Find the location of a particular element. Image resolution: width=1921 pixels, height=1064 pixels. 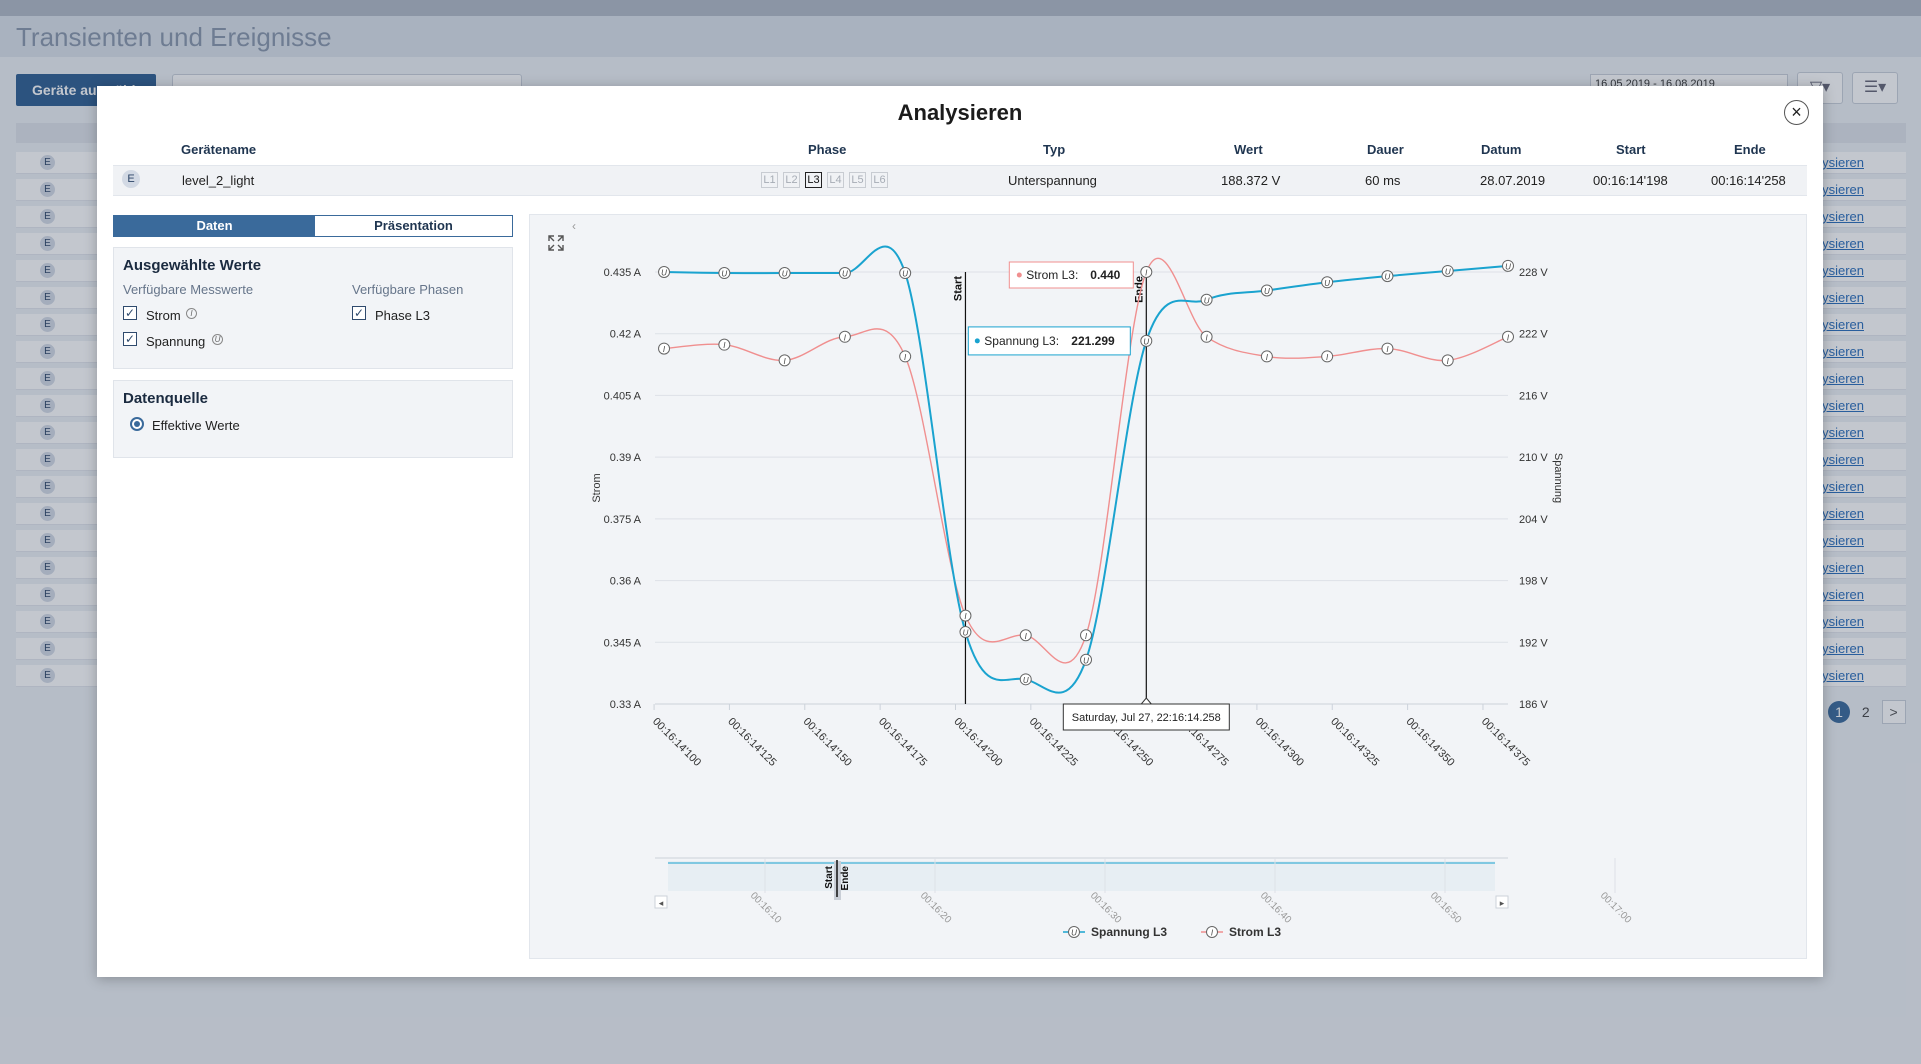

x-tick-label: 00:16:14'100 is located at coordinates (676, 742).